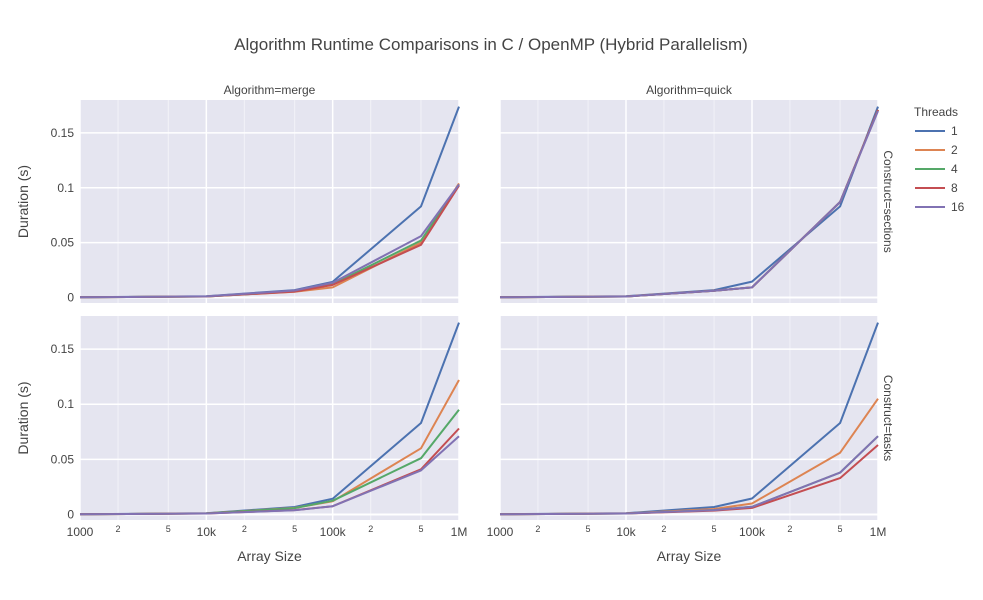 This screenshot has height=600, width=983. What do you see at coordinates (936, 169) in the screenshot?
I see `legend-item: 4` at bounding box center [936, 169].